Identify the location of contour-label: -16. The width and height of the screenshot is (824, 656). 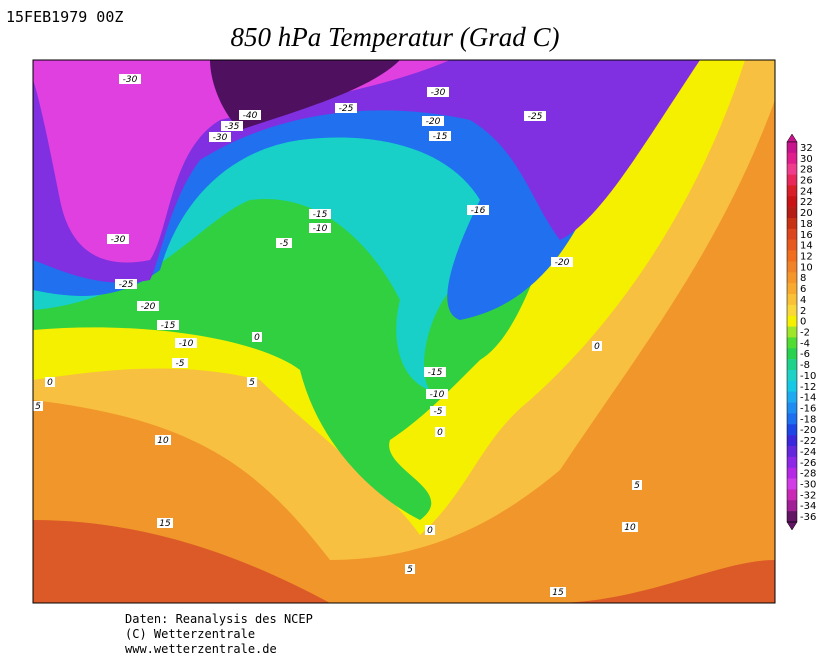
(478, 211).